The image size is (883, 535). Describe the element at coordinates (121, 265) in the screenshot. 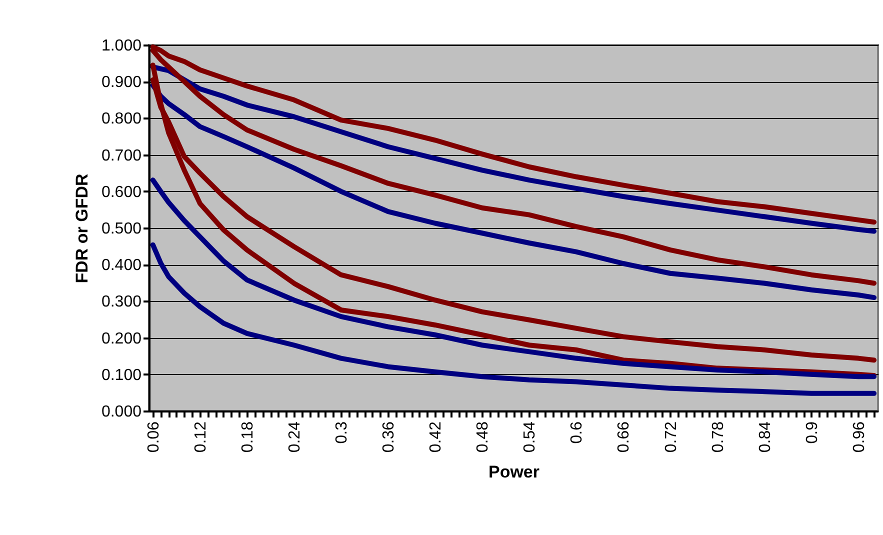

I see `y-tick-label: 0.400` at that location.